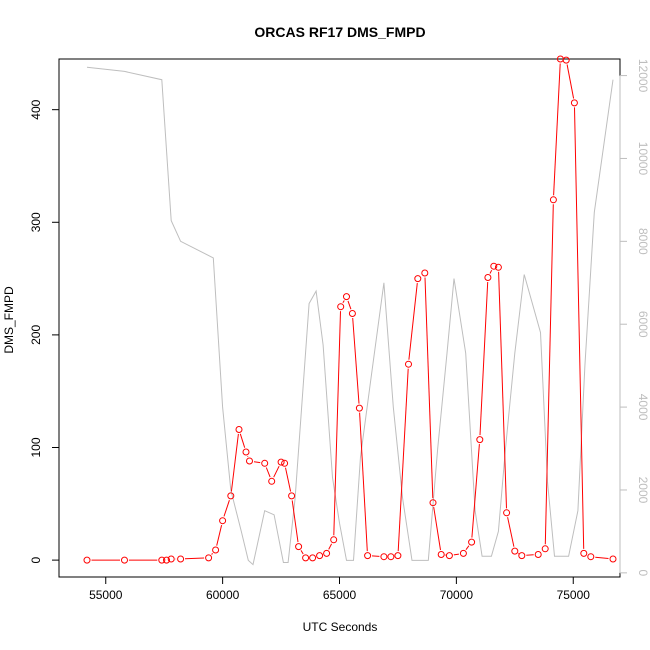 This screenshot has width=650, height=650. Describe the element at coordinates (643, 573) in the screenshot. I see `y2-tick-label: 0` at that location.